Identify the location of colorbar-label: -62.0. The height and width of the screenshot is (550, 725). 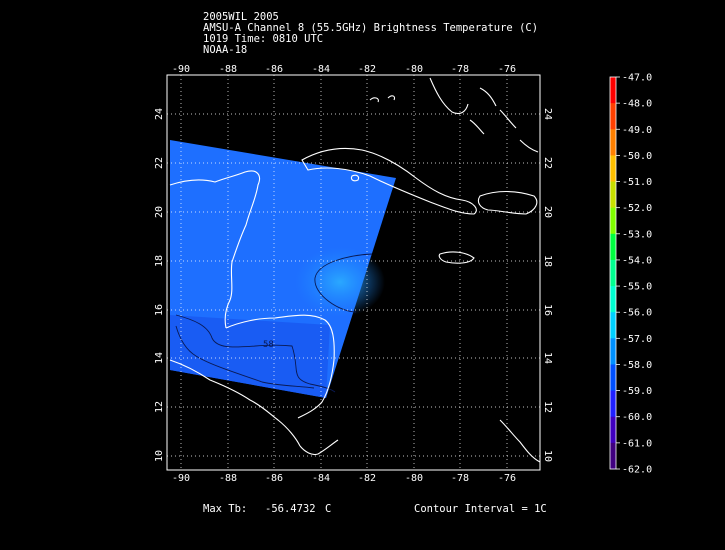
(637, 470).